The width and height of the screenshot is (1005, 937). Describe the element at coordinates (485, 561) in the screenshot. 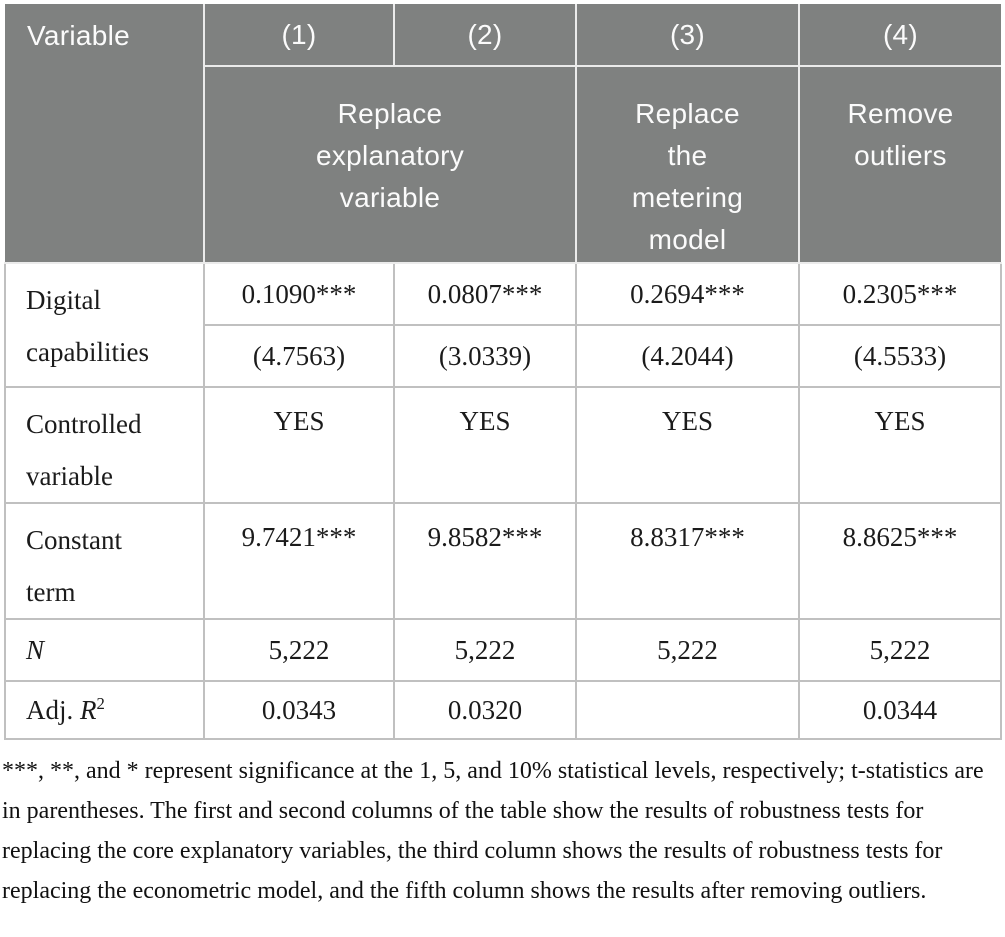

I see `cell-constant-2: 9.8582***` at that location.